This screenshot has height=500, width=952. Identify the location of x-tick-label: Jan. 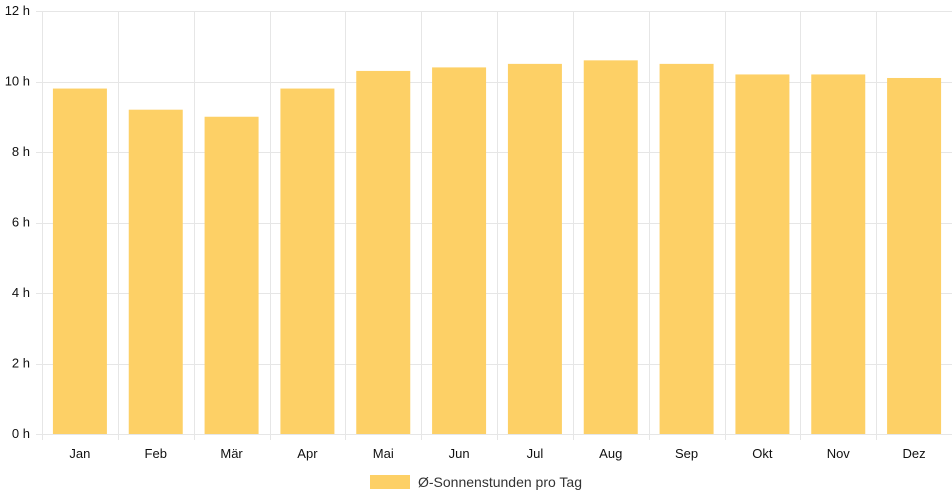
(79, 453).